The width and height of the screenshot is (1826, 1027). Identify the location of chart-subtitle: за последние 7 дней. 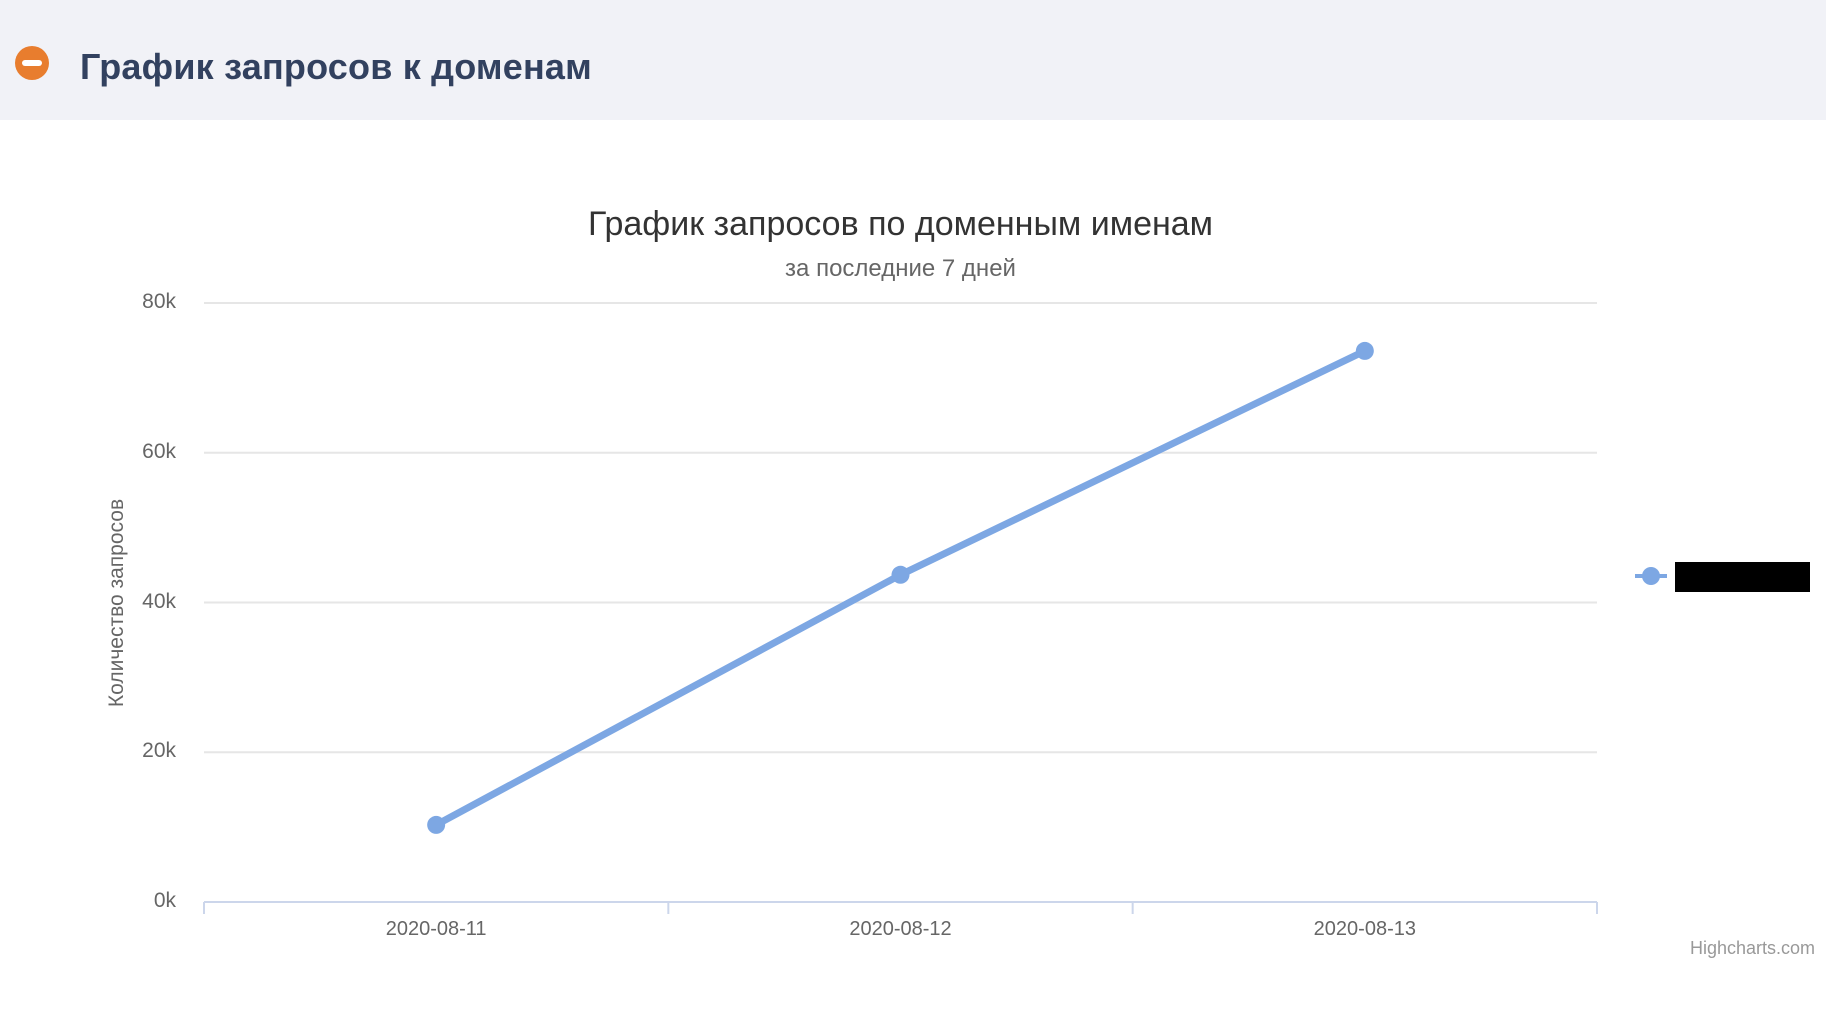
(900, 268).